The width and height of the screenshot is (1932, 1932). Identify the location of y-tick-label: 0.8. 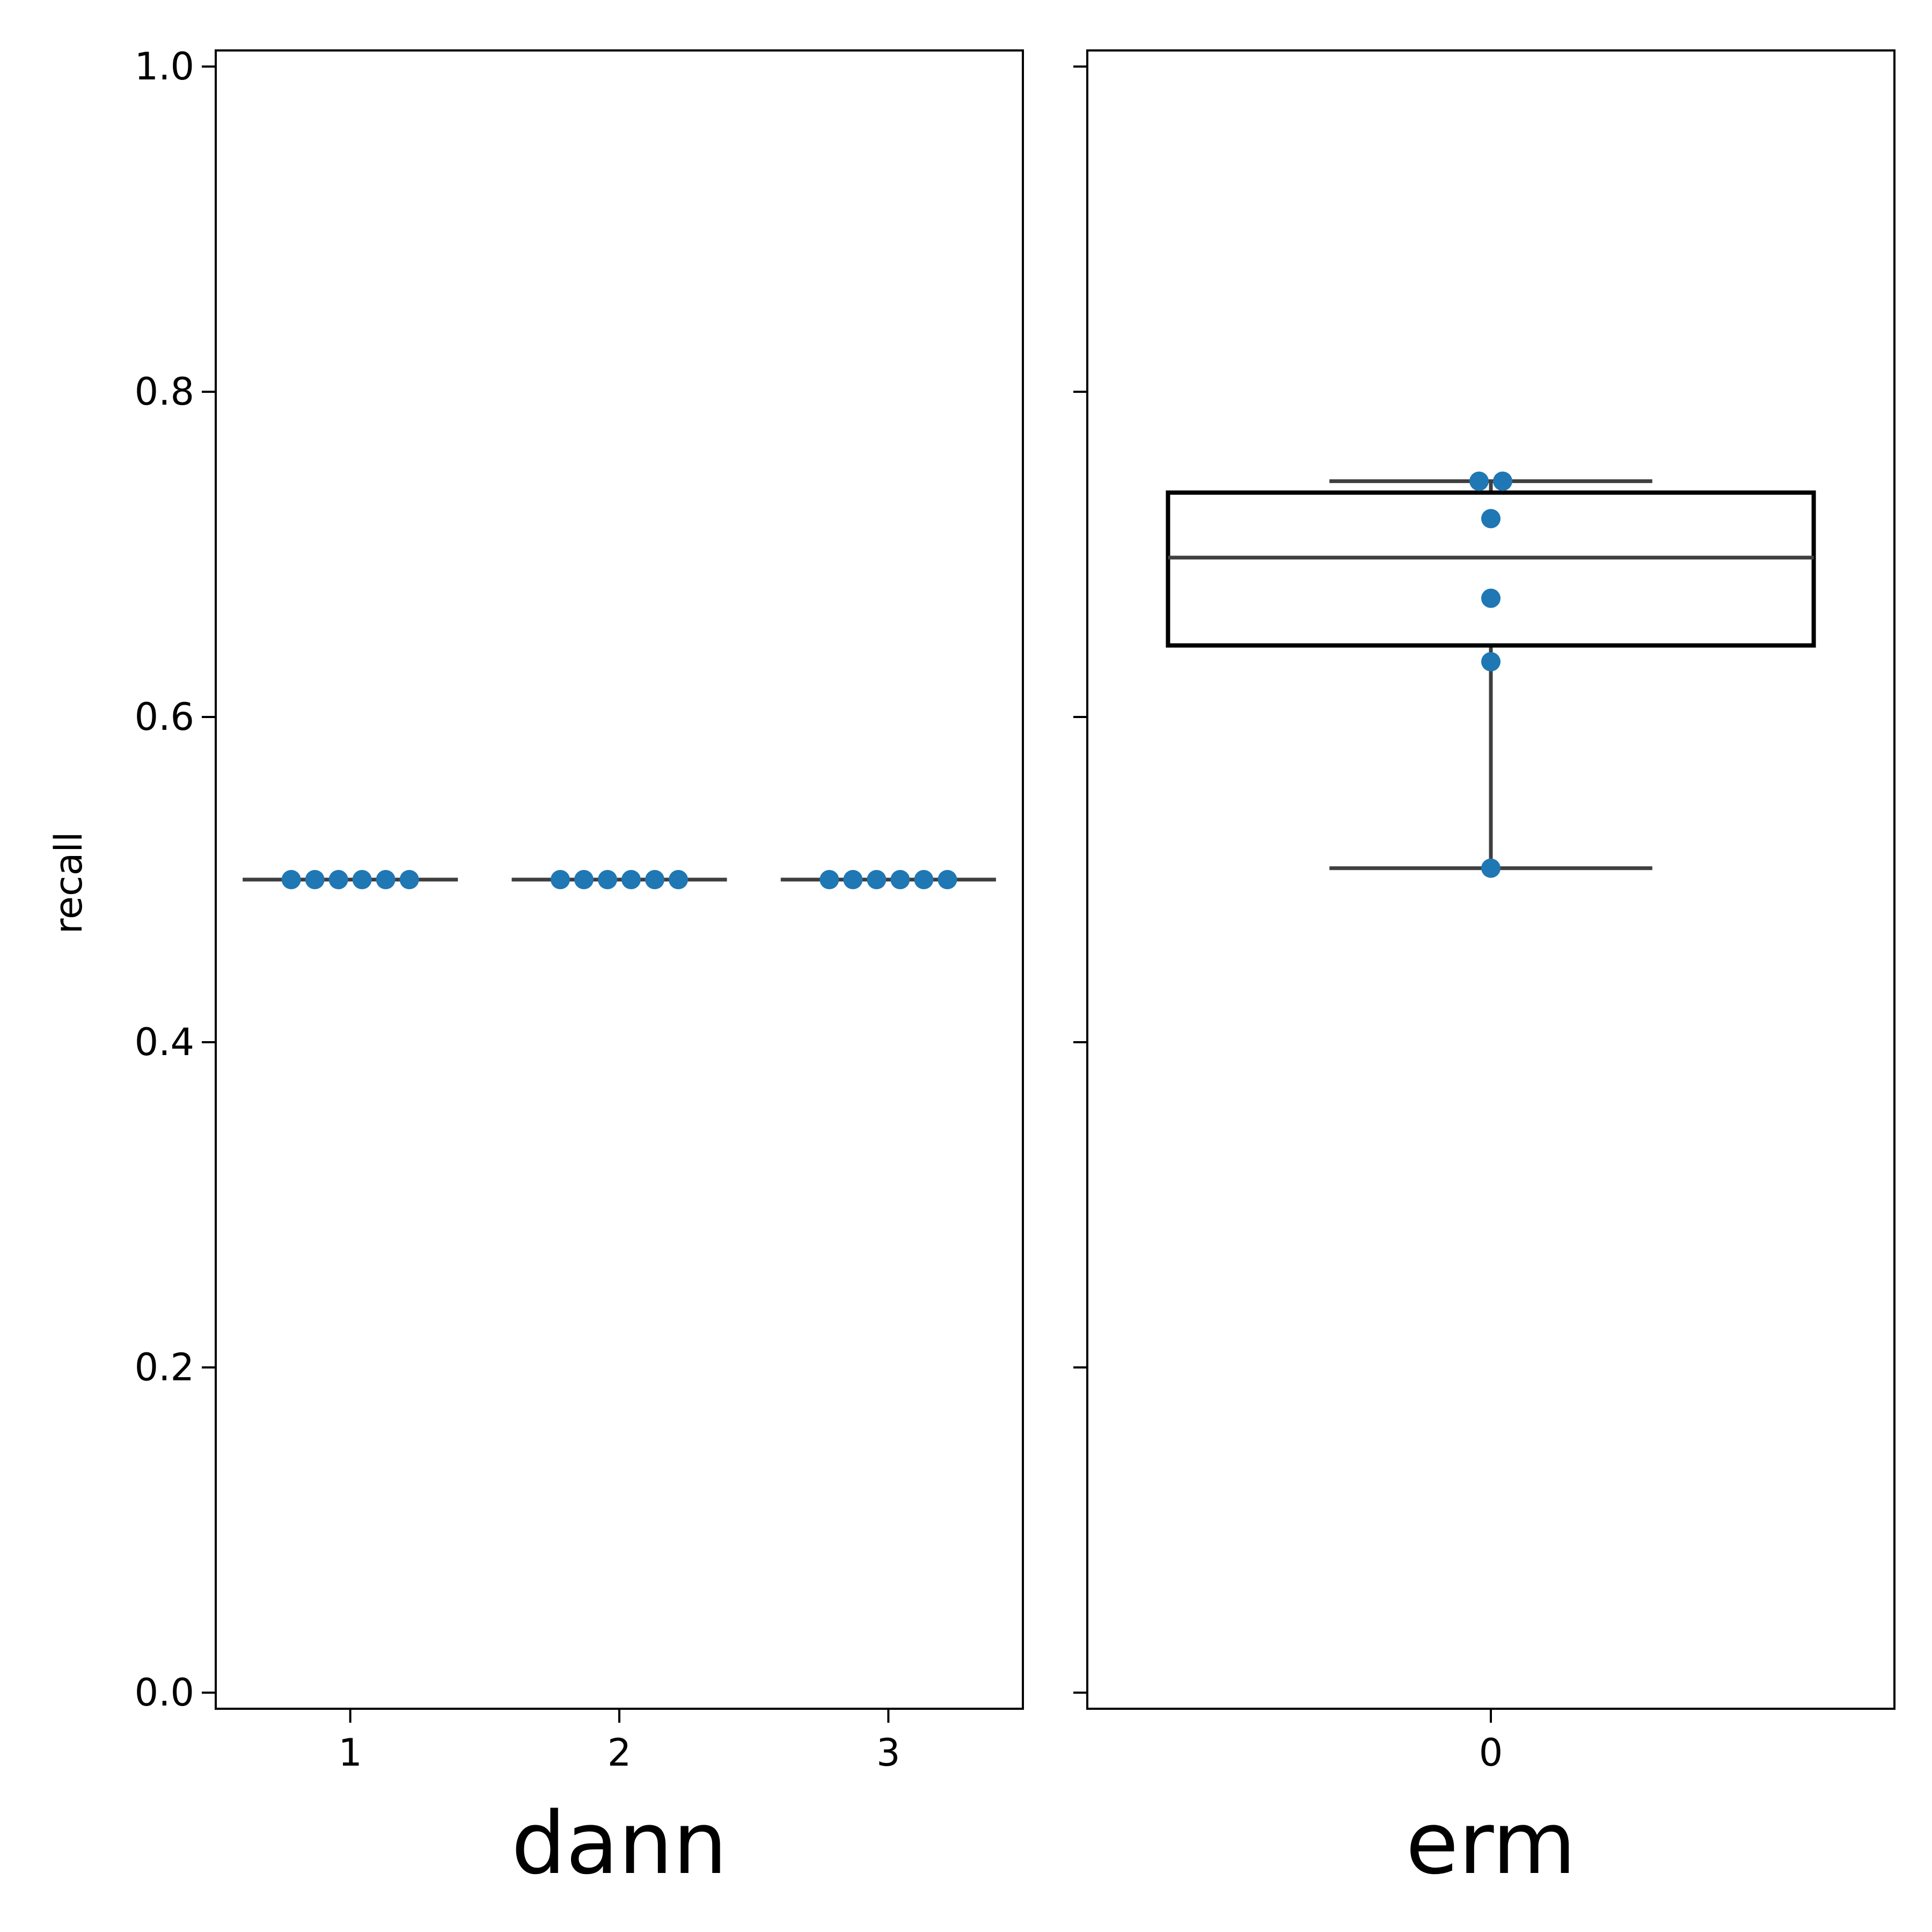
(164, 392).